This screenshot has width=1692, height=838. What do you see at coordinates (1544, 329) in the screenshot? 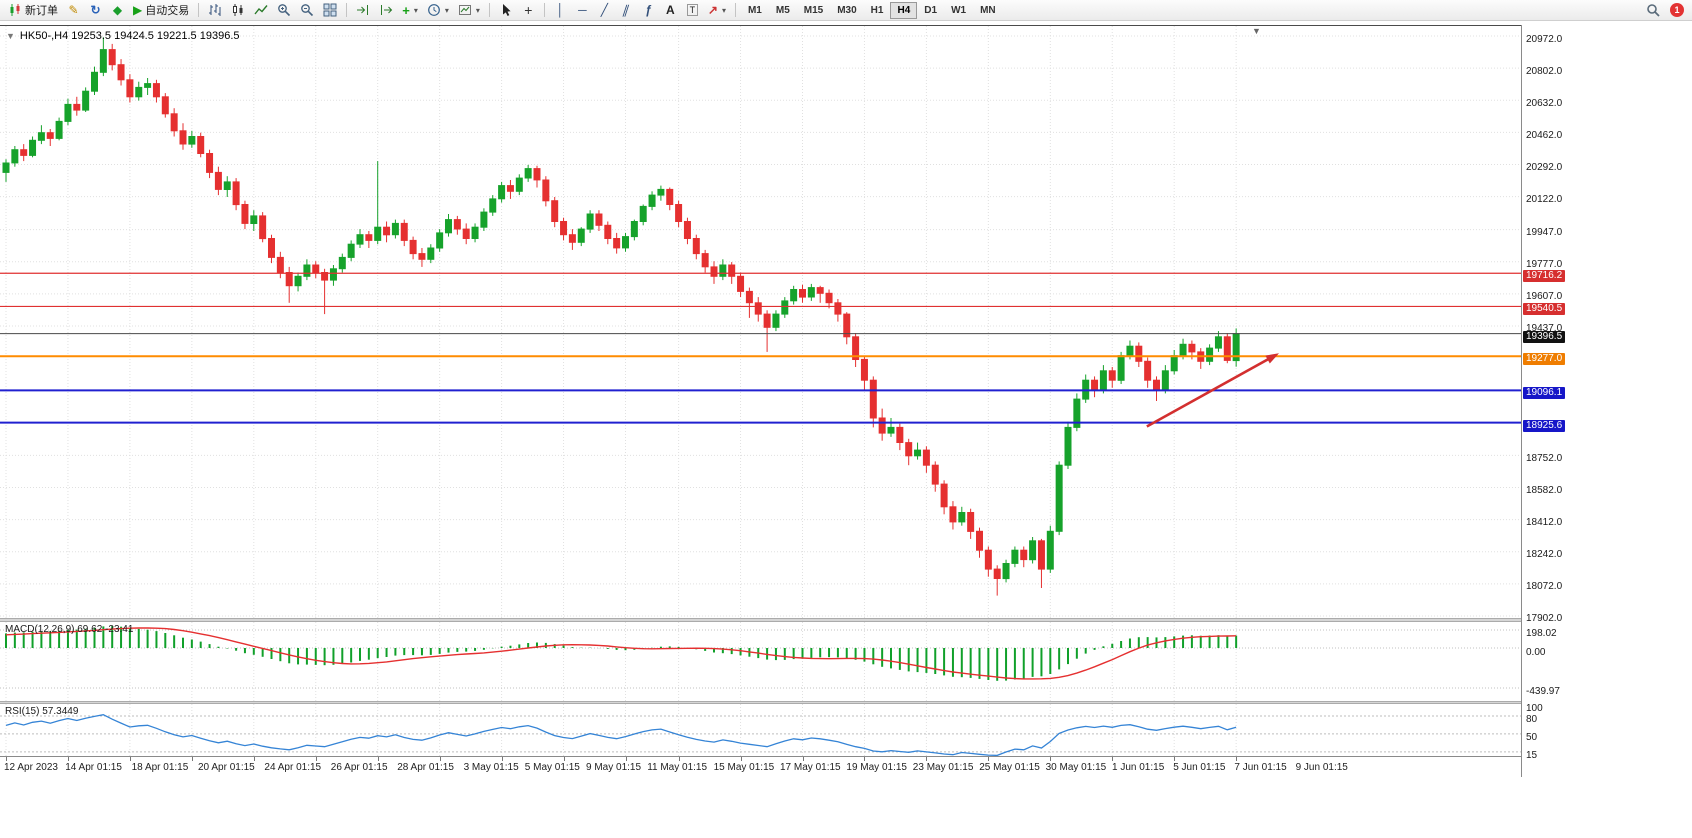
I see `price-tick-label: 19437.0` at bounding box center [1544, 329].